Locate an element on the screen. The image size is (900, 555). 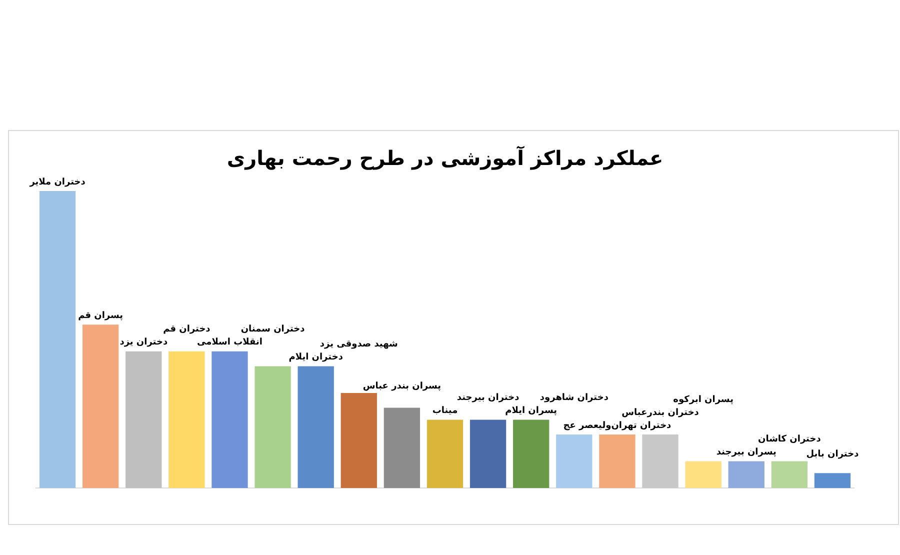
chart-title: عملکرد مراکز آموزشی در طرح رحمت بهاری is located at coordinates (445, 157).